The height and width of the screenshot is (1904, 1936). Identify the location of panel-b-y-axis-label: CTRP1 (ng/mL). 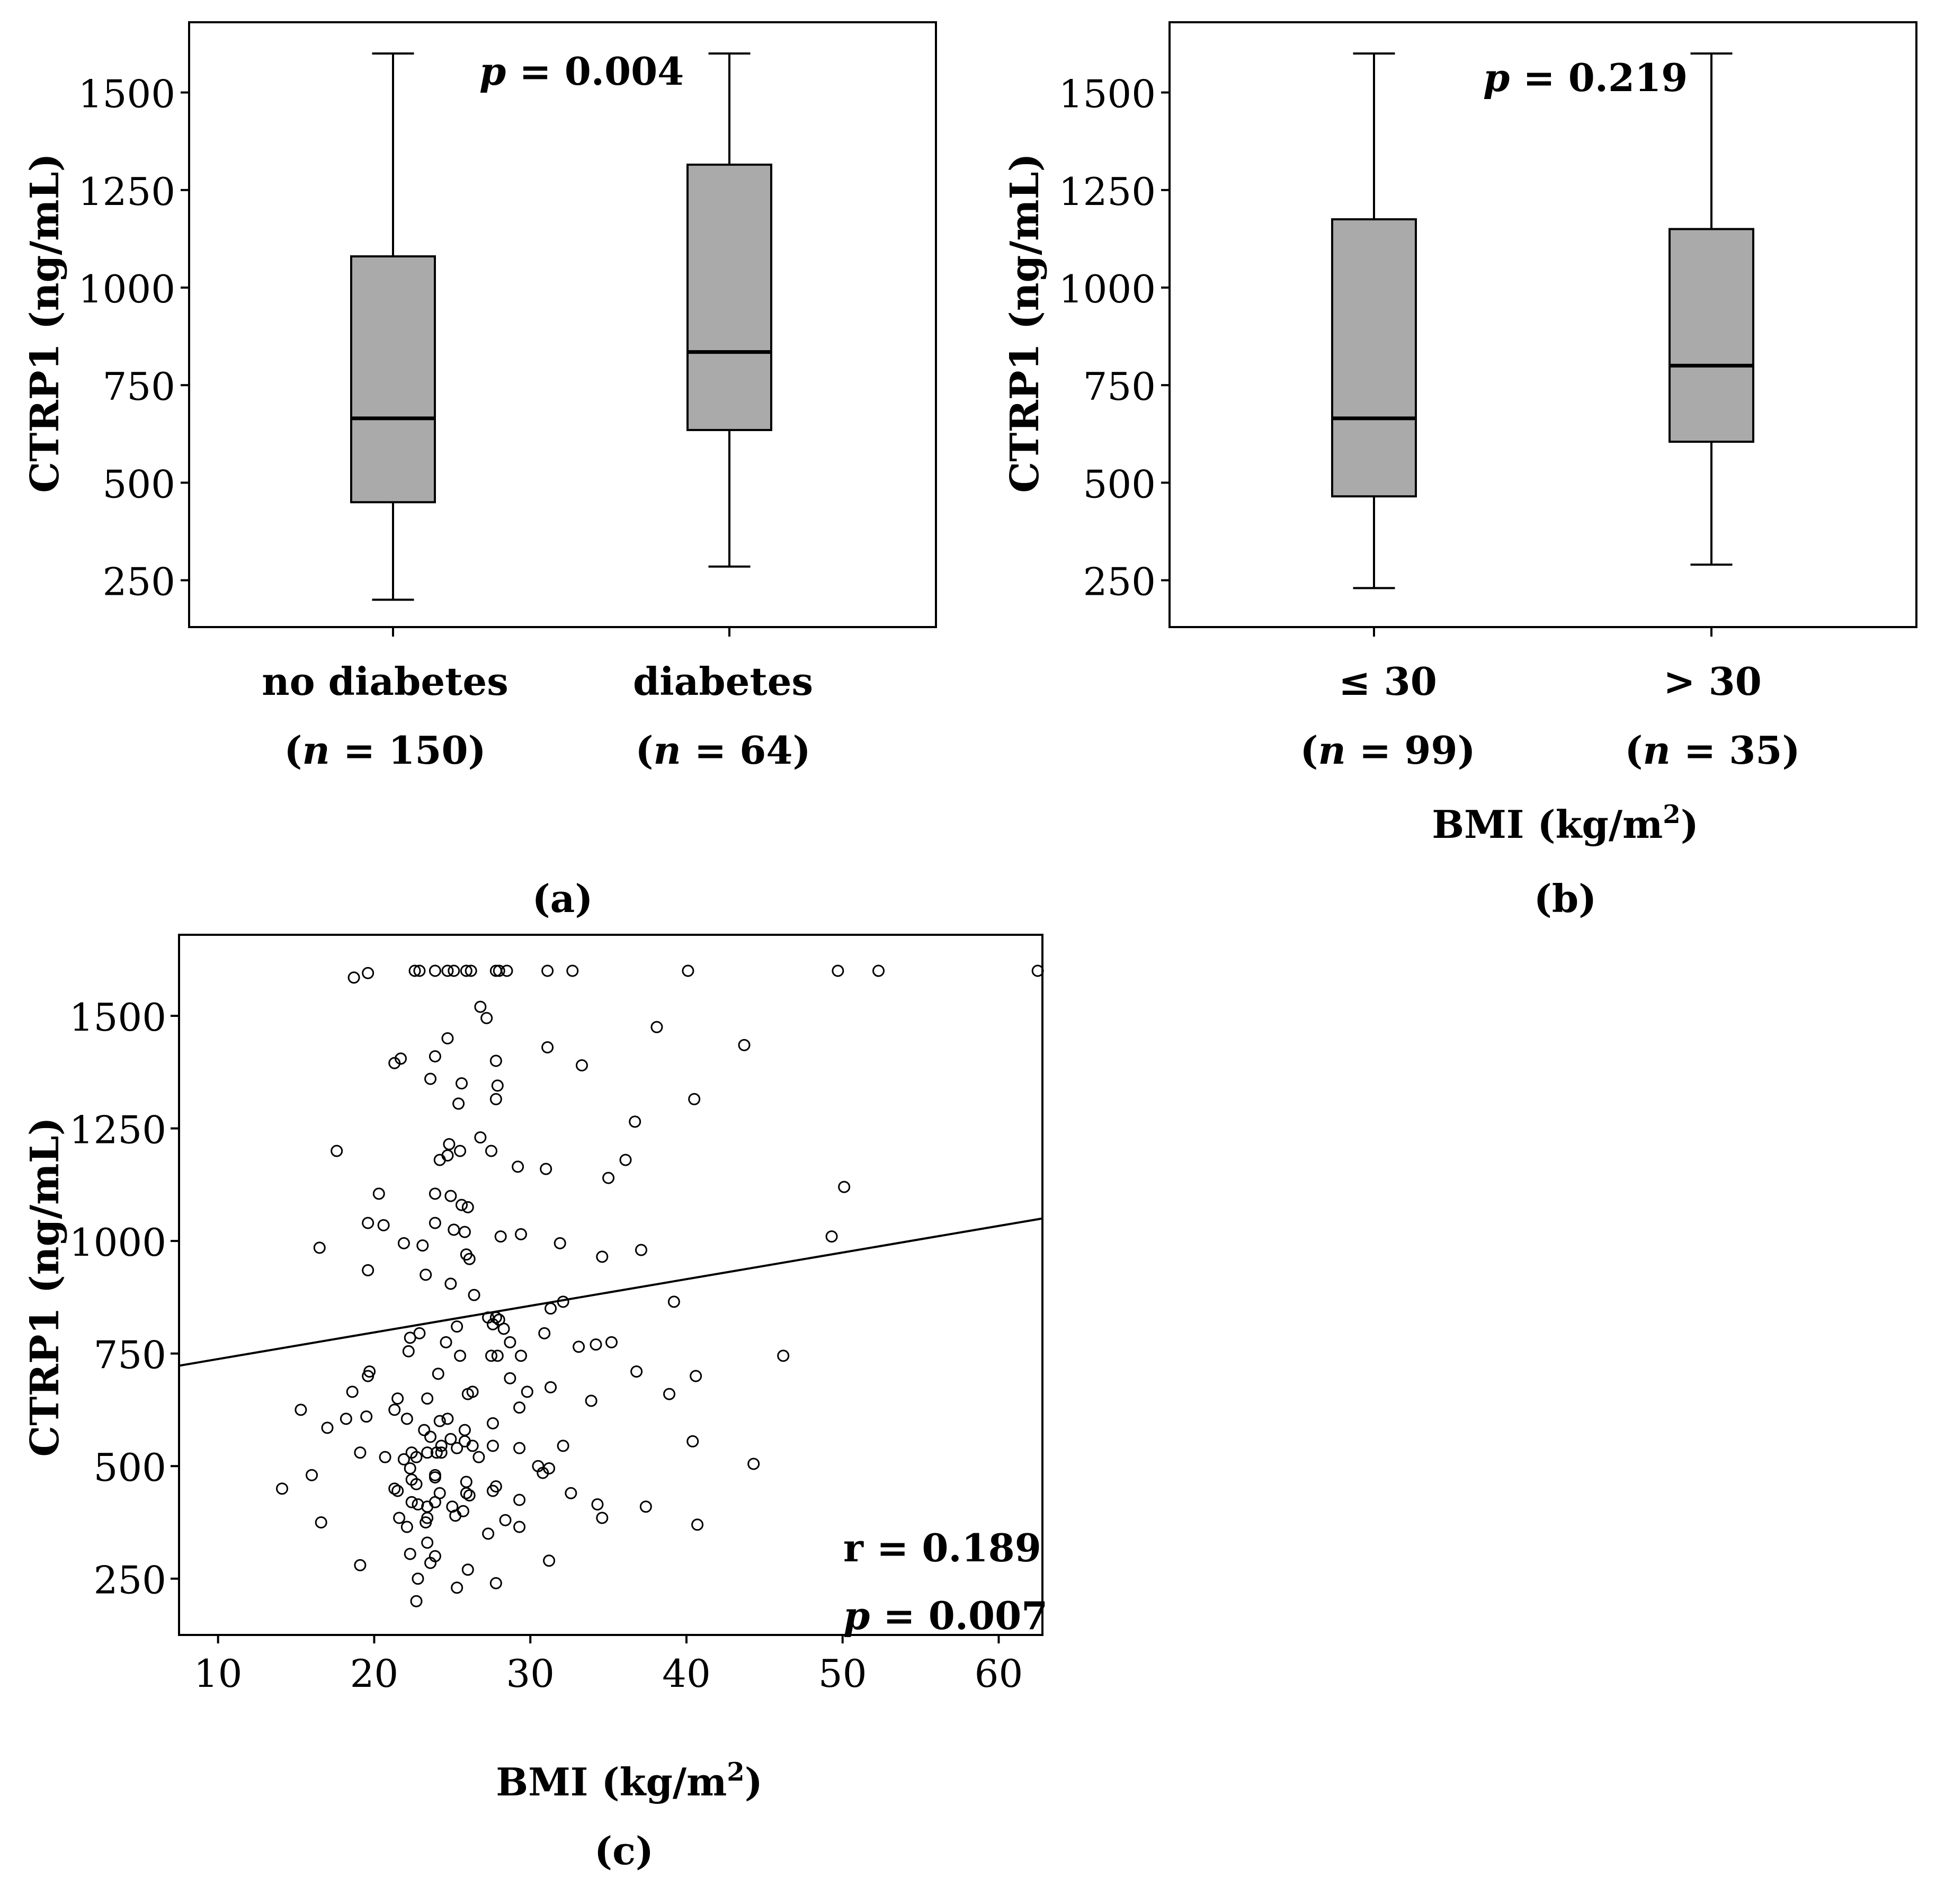
(1025, 323).